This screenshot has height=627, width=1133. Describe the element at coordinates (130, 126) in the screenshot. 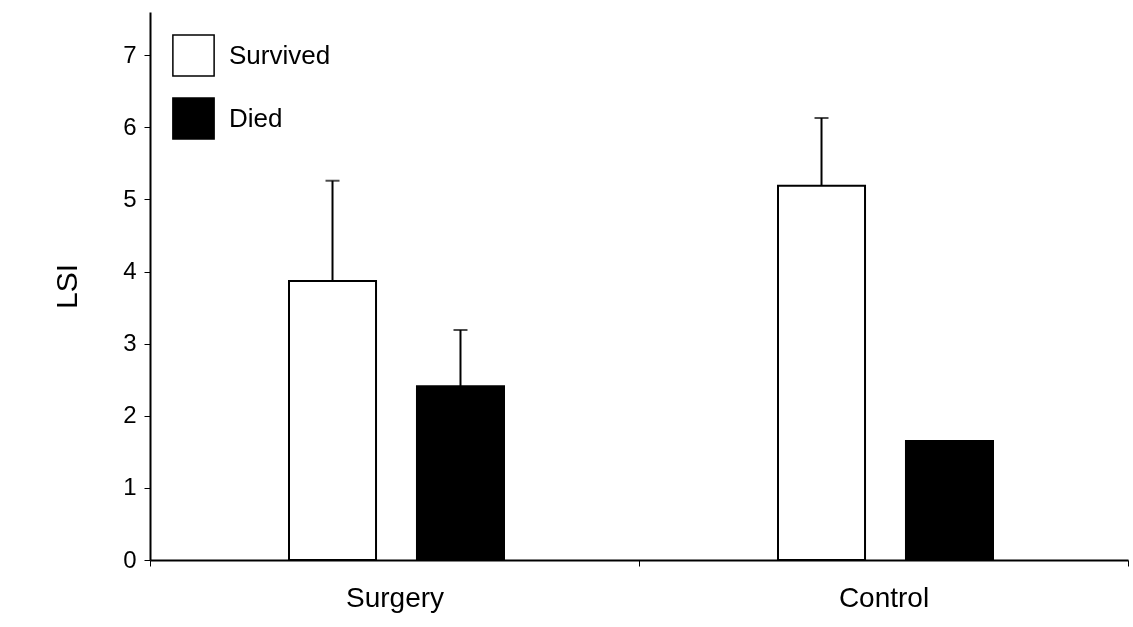

I see `y-tick-label: 6` at that location.